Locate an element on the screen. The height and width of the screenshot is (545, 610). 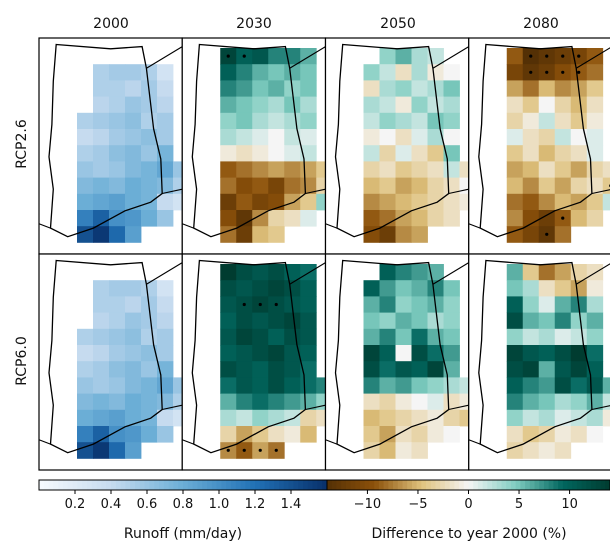
country-outline is located at coordinates (535, 356).